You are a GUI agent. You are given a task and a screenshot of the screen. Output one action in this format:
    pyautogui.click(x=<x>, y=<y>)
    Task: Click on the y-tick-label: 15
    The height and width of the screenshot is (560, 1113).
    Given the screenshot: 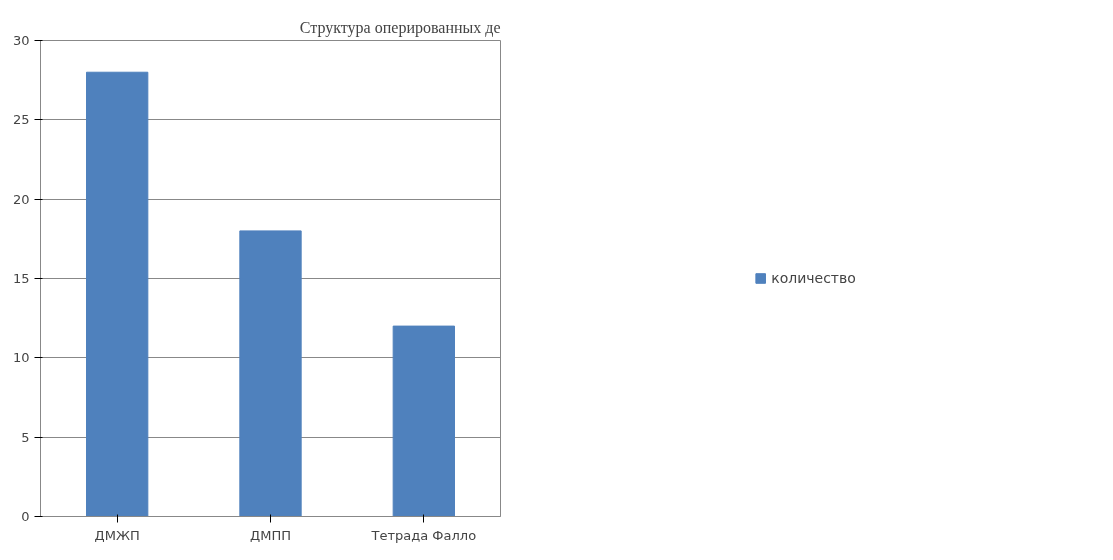 What is the action you would take?
    pyautogui.click(x=21, y=278)
    